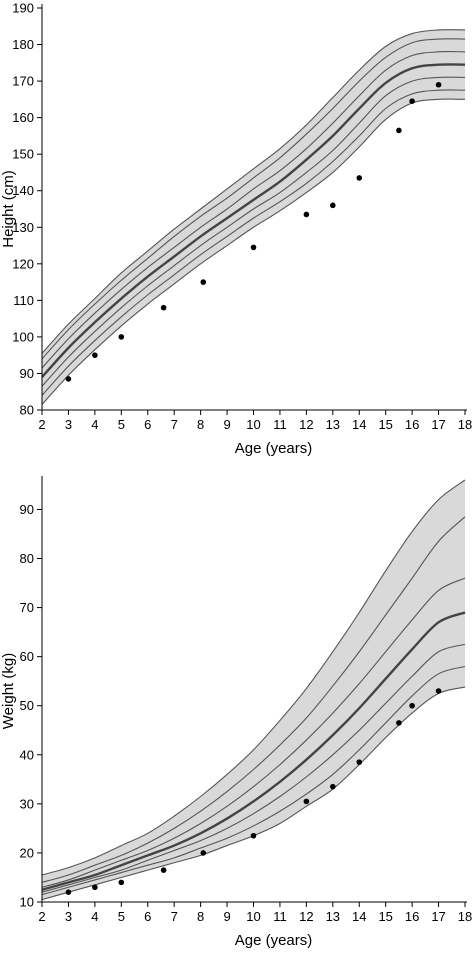  I want to click on y-tick-label: 70, so click(27, 607).